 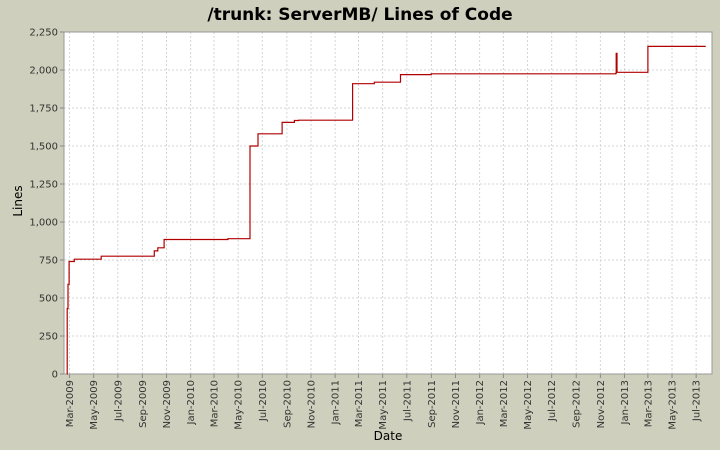 What do you see at coordinates (625, 402) in the screenshot?
I see `x-tick-label: Jan-2013` at bounding box center [625, 402].